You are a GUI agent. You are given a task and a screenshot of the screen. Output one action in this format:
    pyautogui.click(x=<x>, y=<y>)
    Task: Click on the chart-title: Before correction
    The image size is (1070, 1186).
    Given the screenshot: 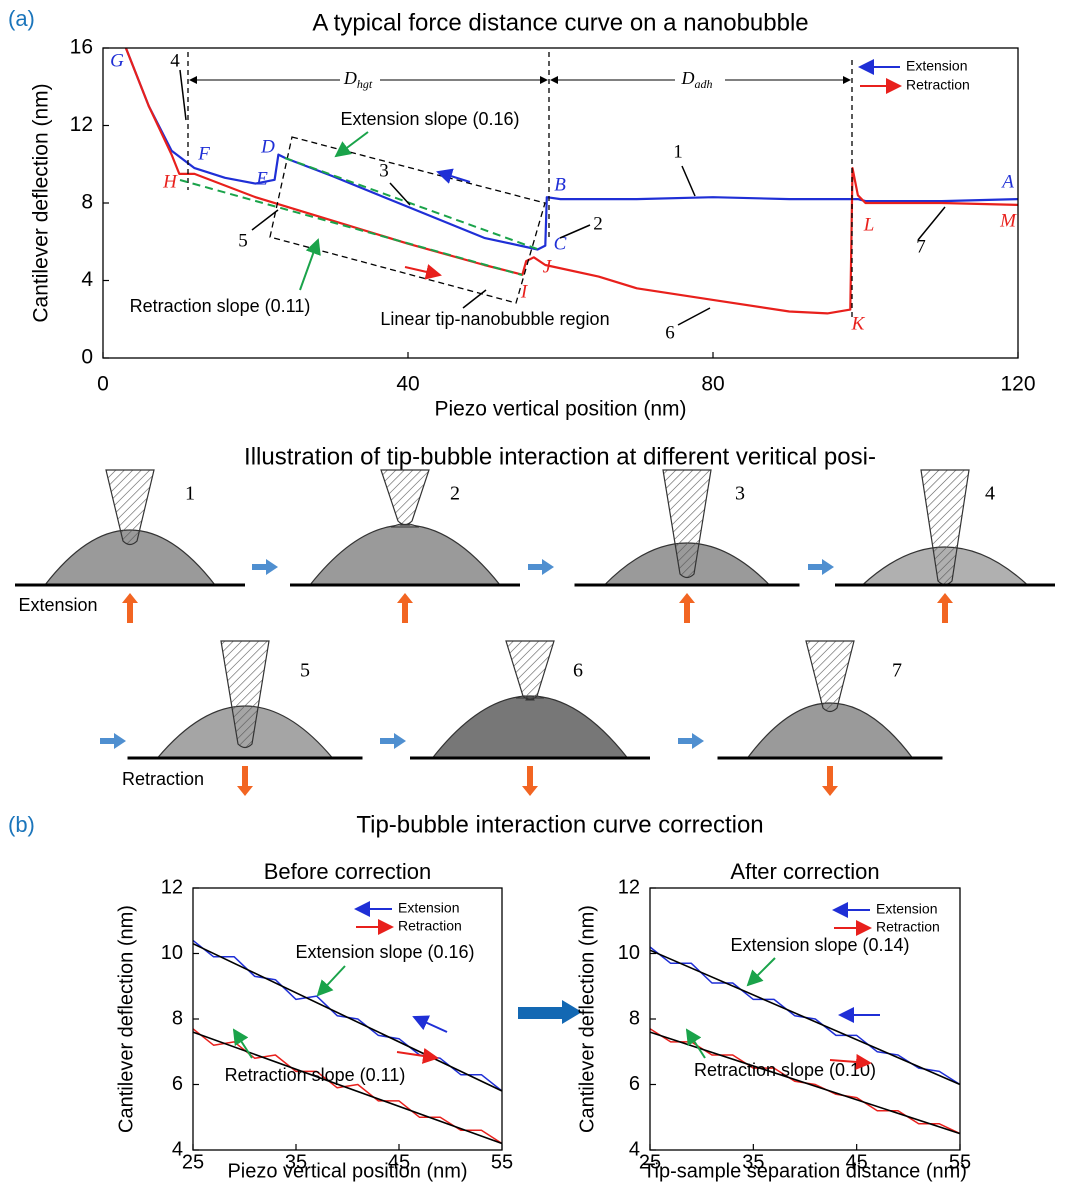 What is the action you would take?
    pyautogui.click(x=348, y=871)
    